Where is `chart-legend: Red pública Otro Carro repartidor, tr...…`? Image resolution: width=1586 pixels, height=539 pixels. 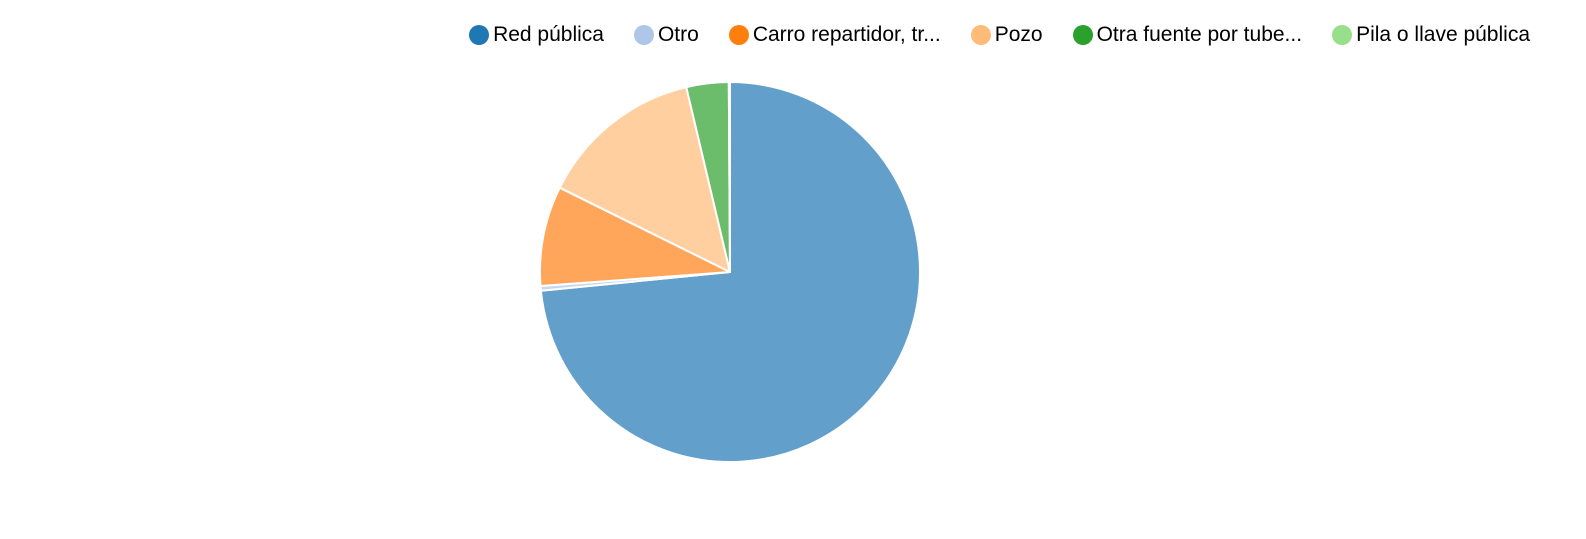 chart-legend: Red pública Otro Carro repartidor, tr...… is located at coordinates (999, 35).